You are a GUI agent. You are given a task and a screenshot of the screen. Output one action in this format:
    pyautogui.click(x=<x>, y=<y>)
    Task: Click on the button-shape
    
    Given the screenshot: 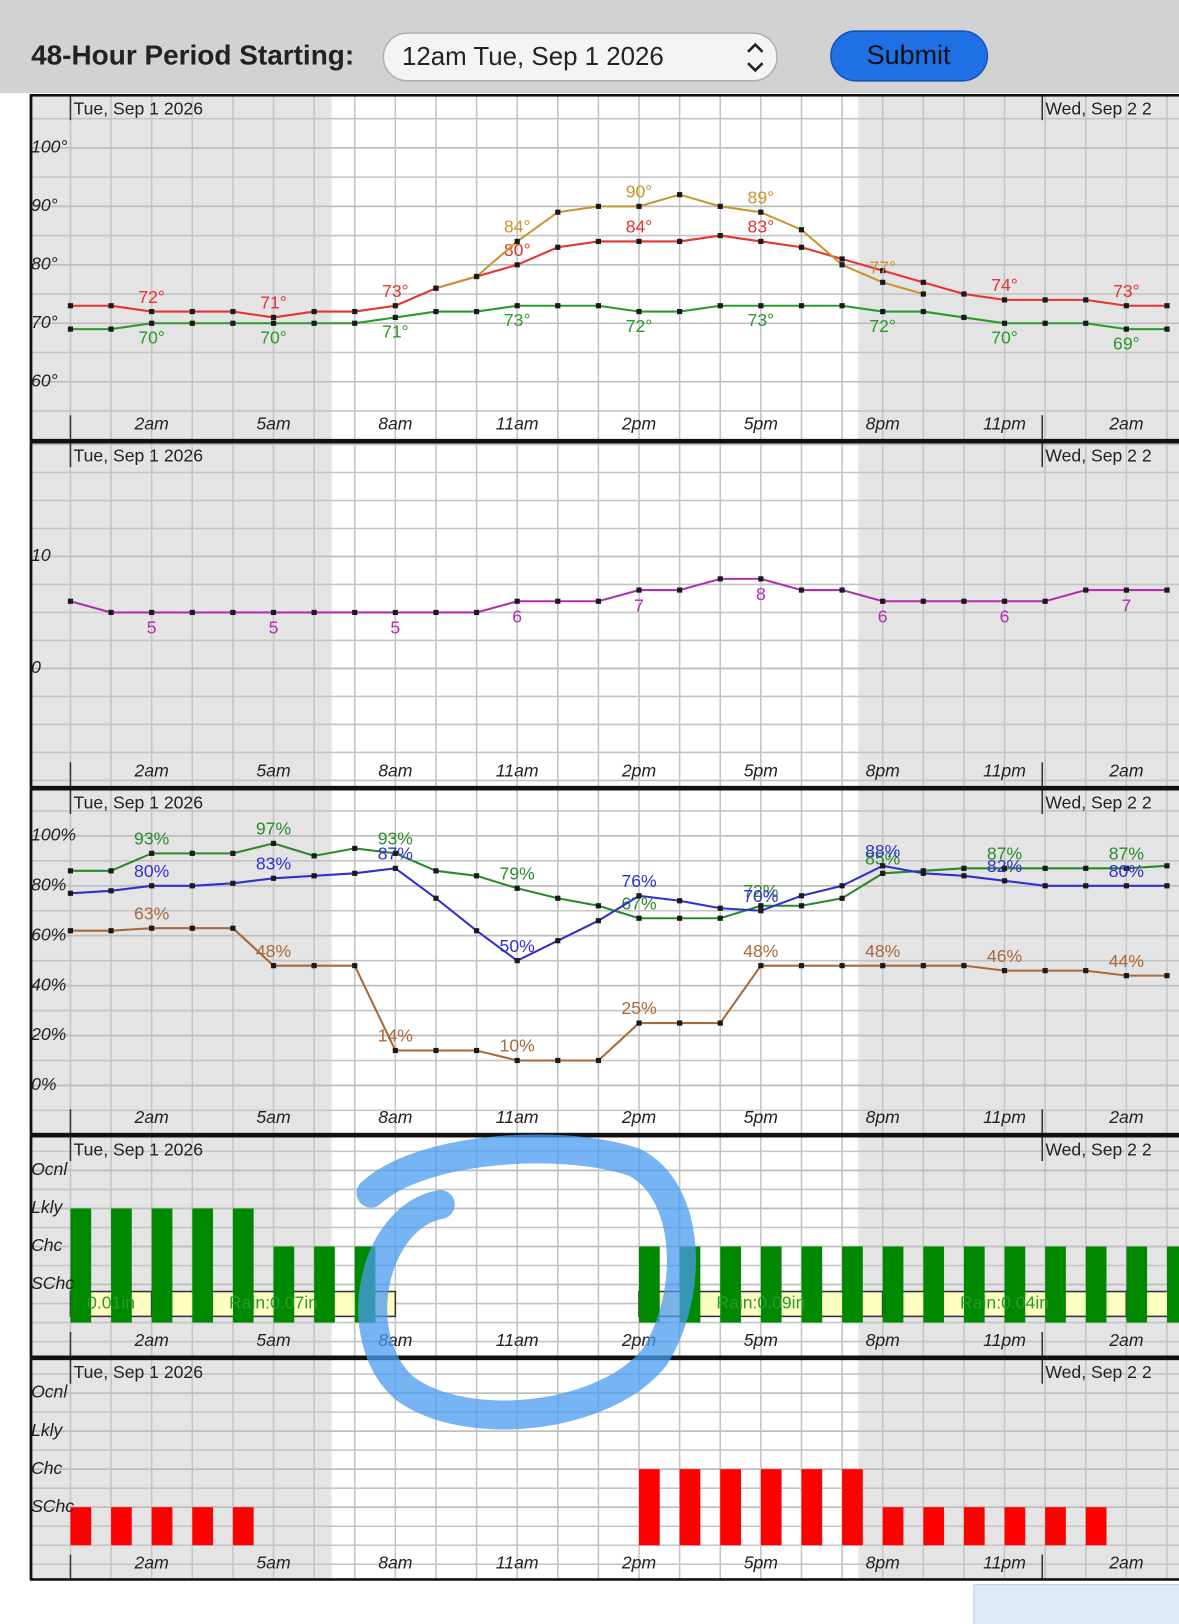 What is the action you would take?
    pyautogui.click(x=909, y=56)
    